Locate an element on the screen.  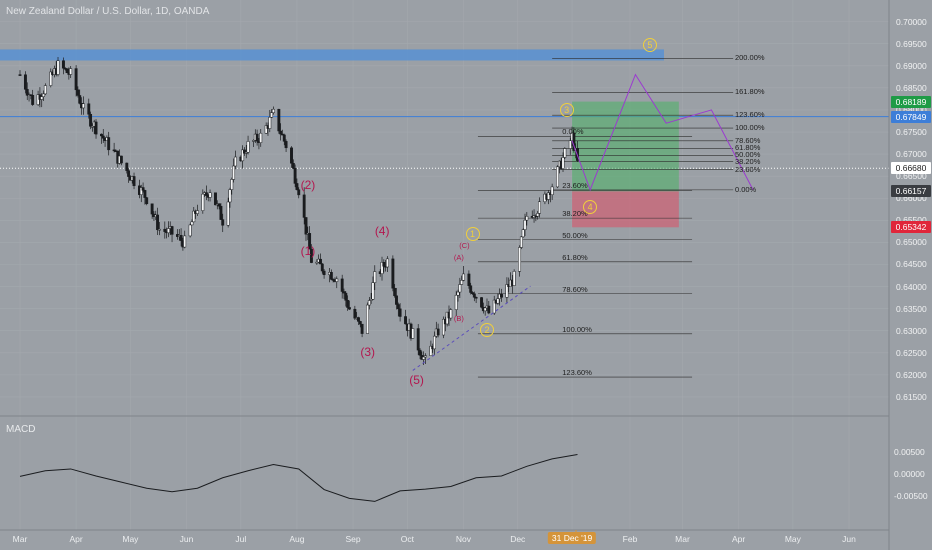
fib-extension-label: 23.60% is located at coordinates (747, 169).